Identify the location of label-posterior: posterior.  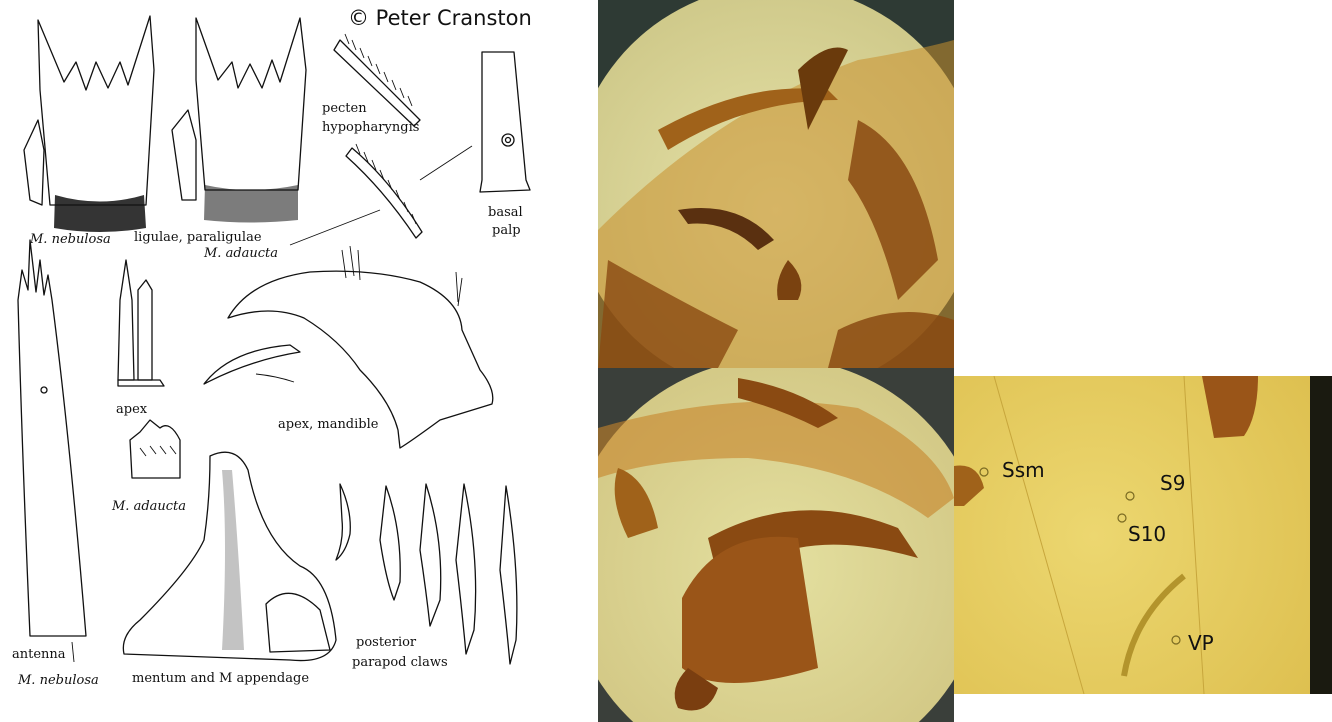
(386, 642).